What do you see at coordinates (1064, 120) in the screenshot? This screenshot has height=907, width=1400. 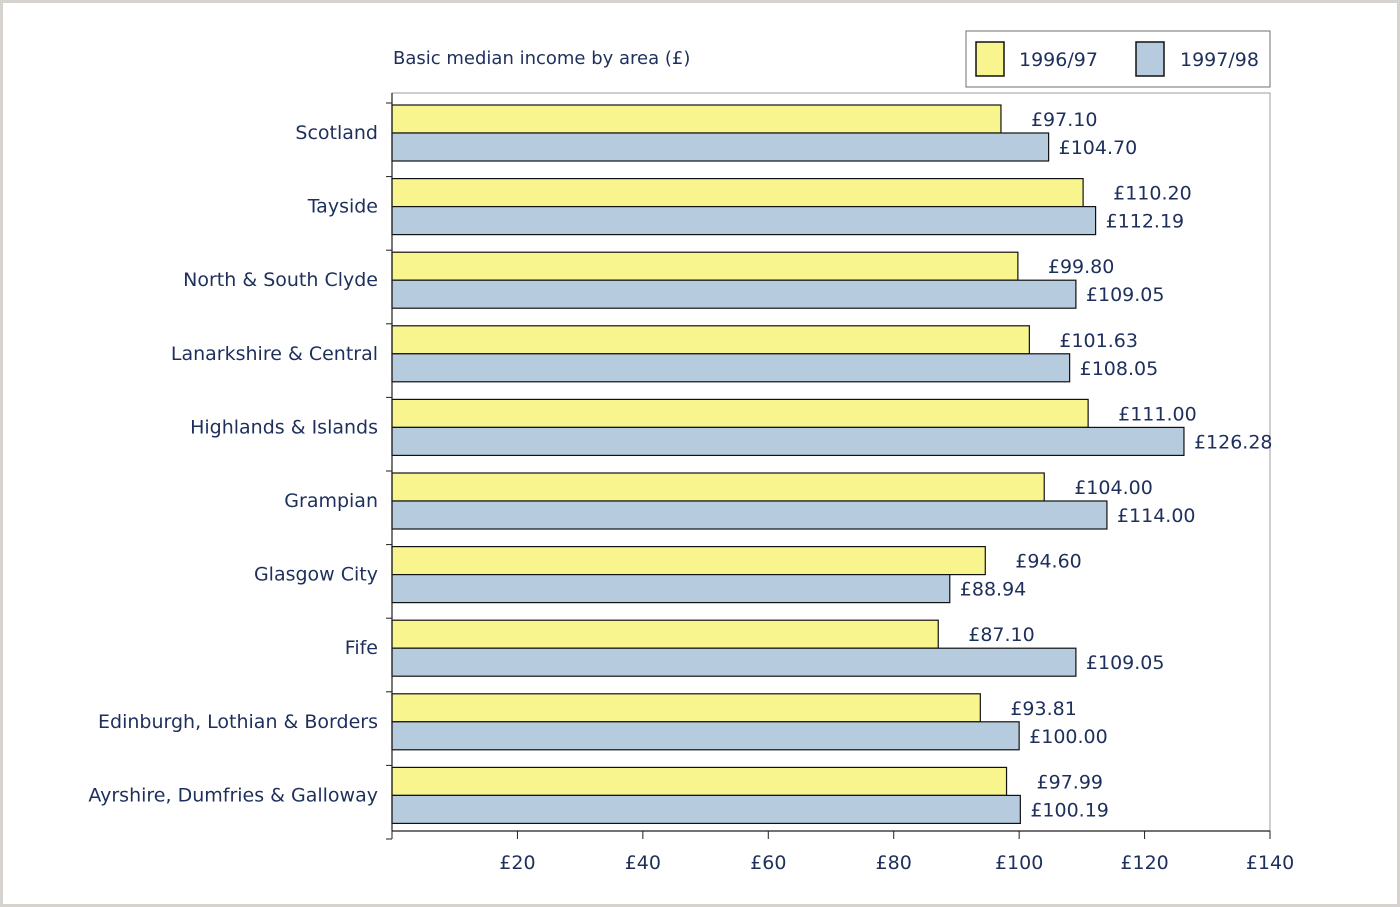 I see `value-label-scotland-1996-97: £97.10` at bounding box center [1064, 120].